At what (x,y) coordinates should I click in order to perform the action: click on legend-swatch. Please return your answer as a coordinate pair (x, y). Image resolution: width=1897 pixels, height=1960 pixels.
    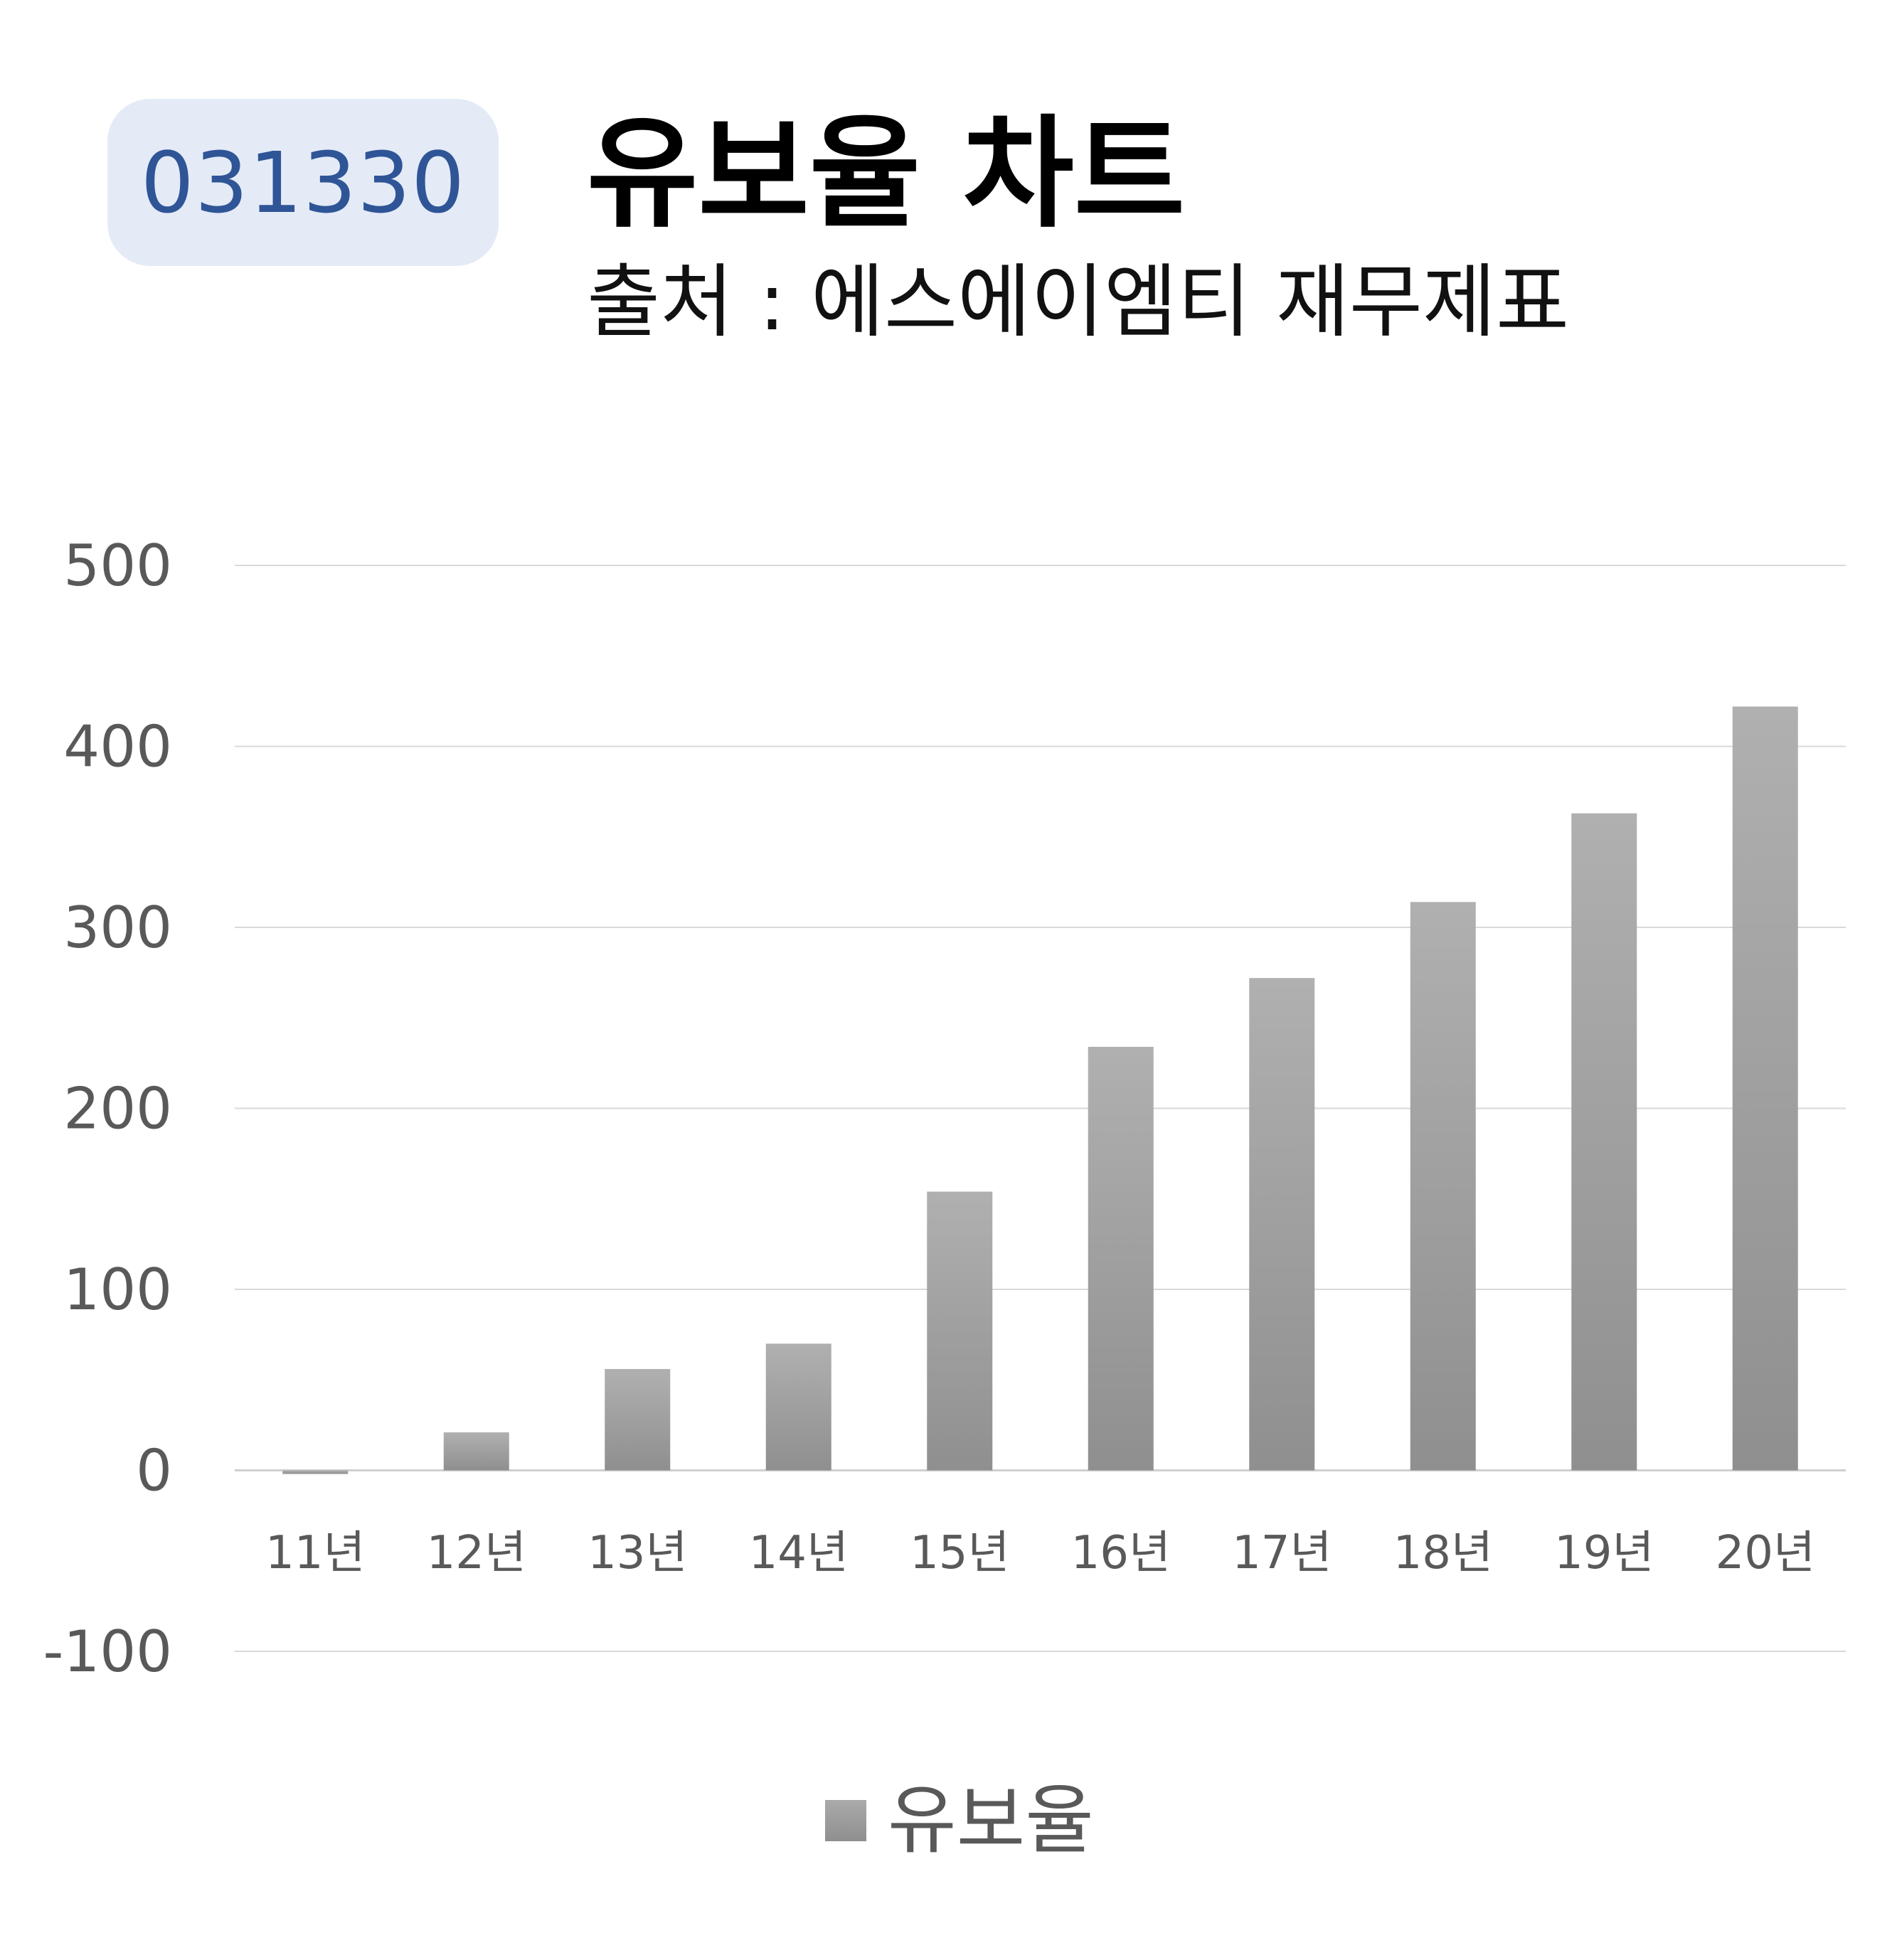
    Looking at the image, I should click on (846, 1820).